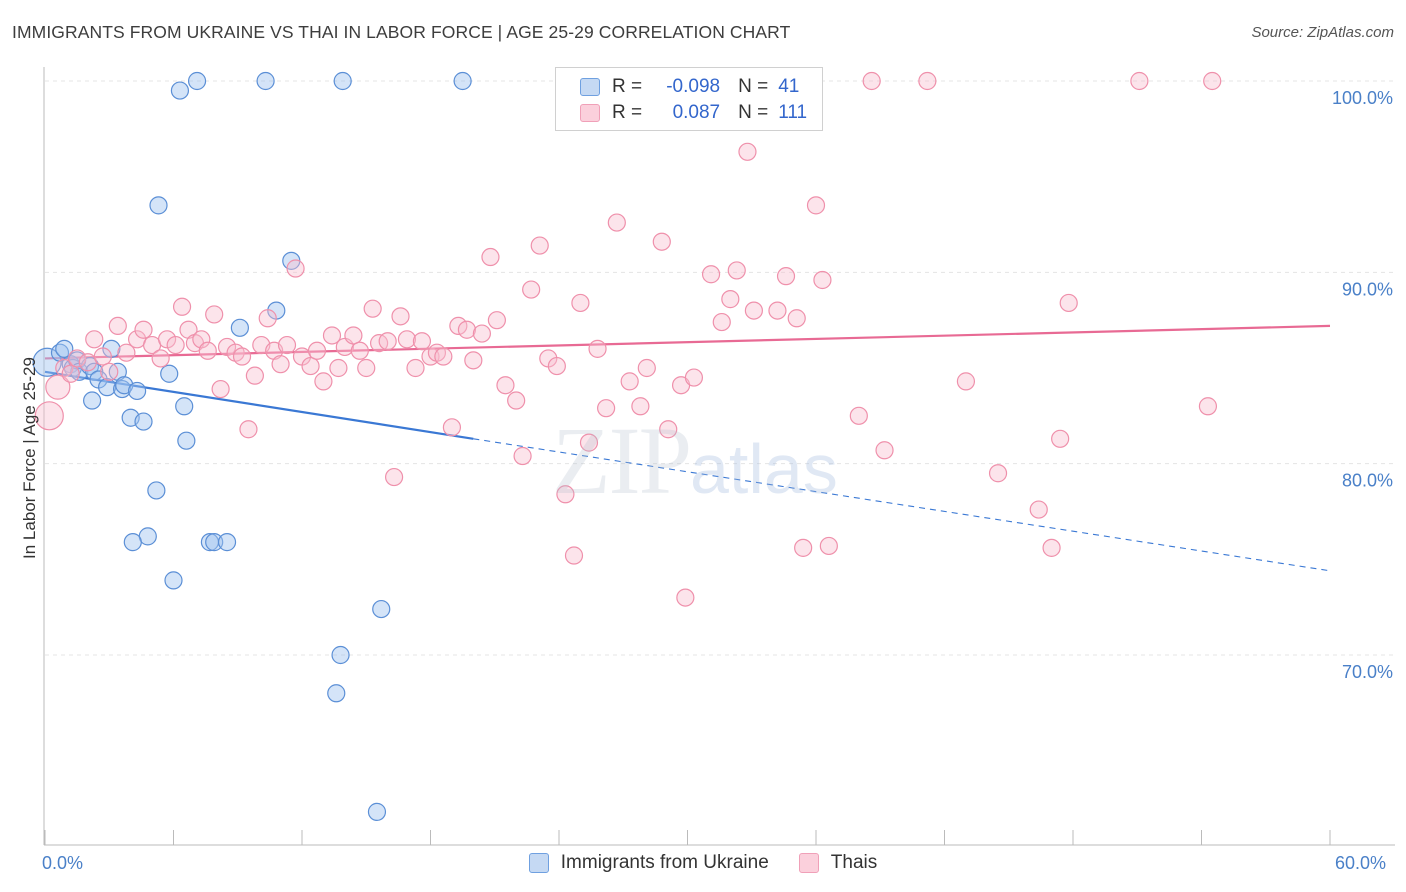 The width and height of the screenshot is (1406, 892). I want to click on watermark: ZIPatlas, so click(695, 460).